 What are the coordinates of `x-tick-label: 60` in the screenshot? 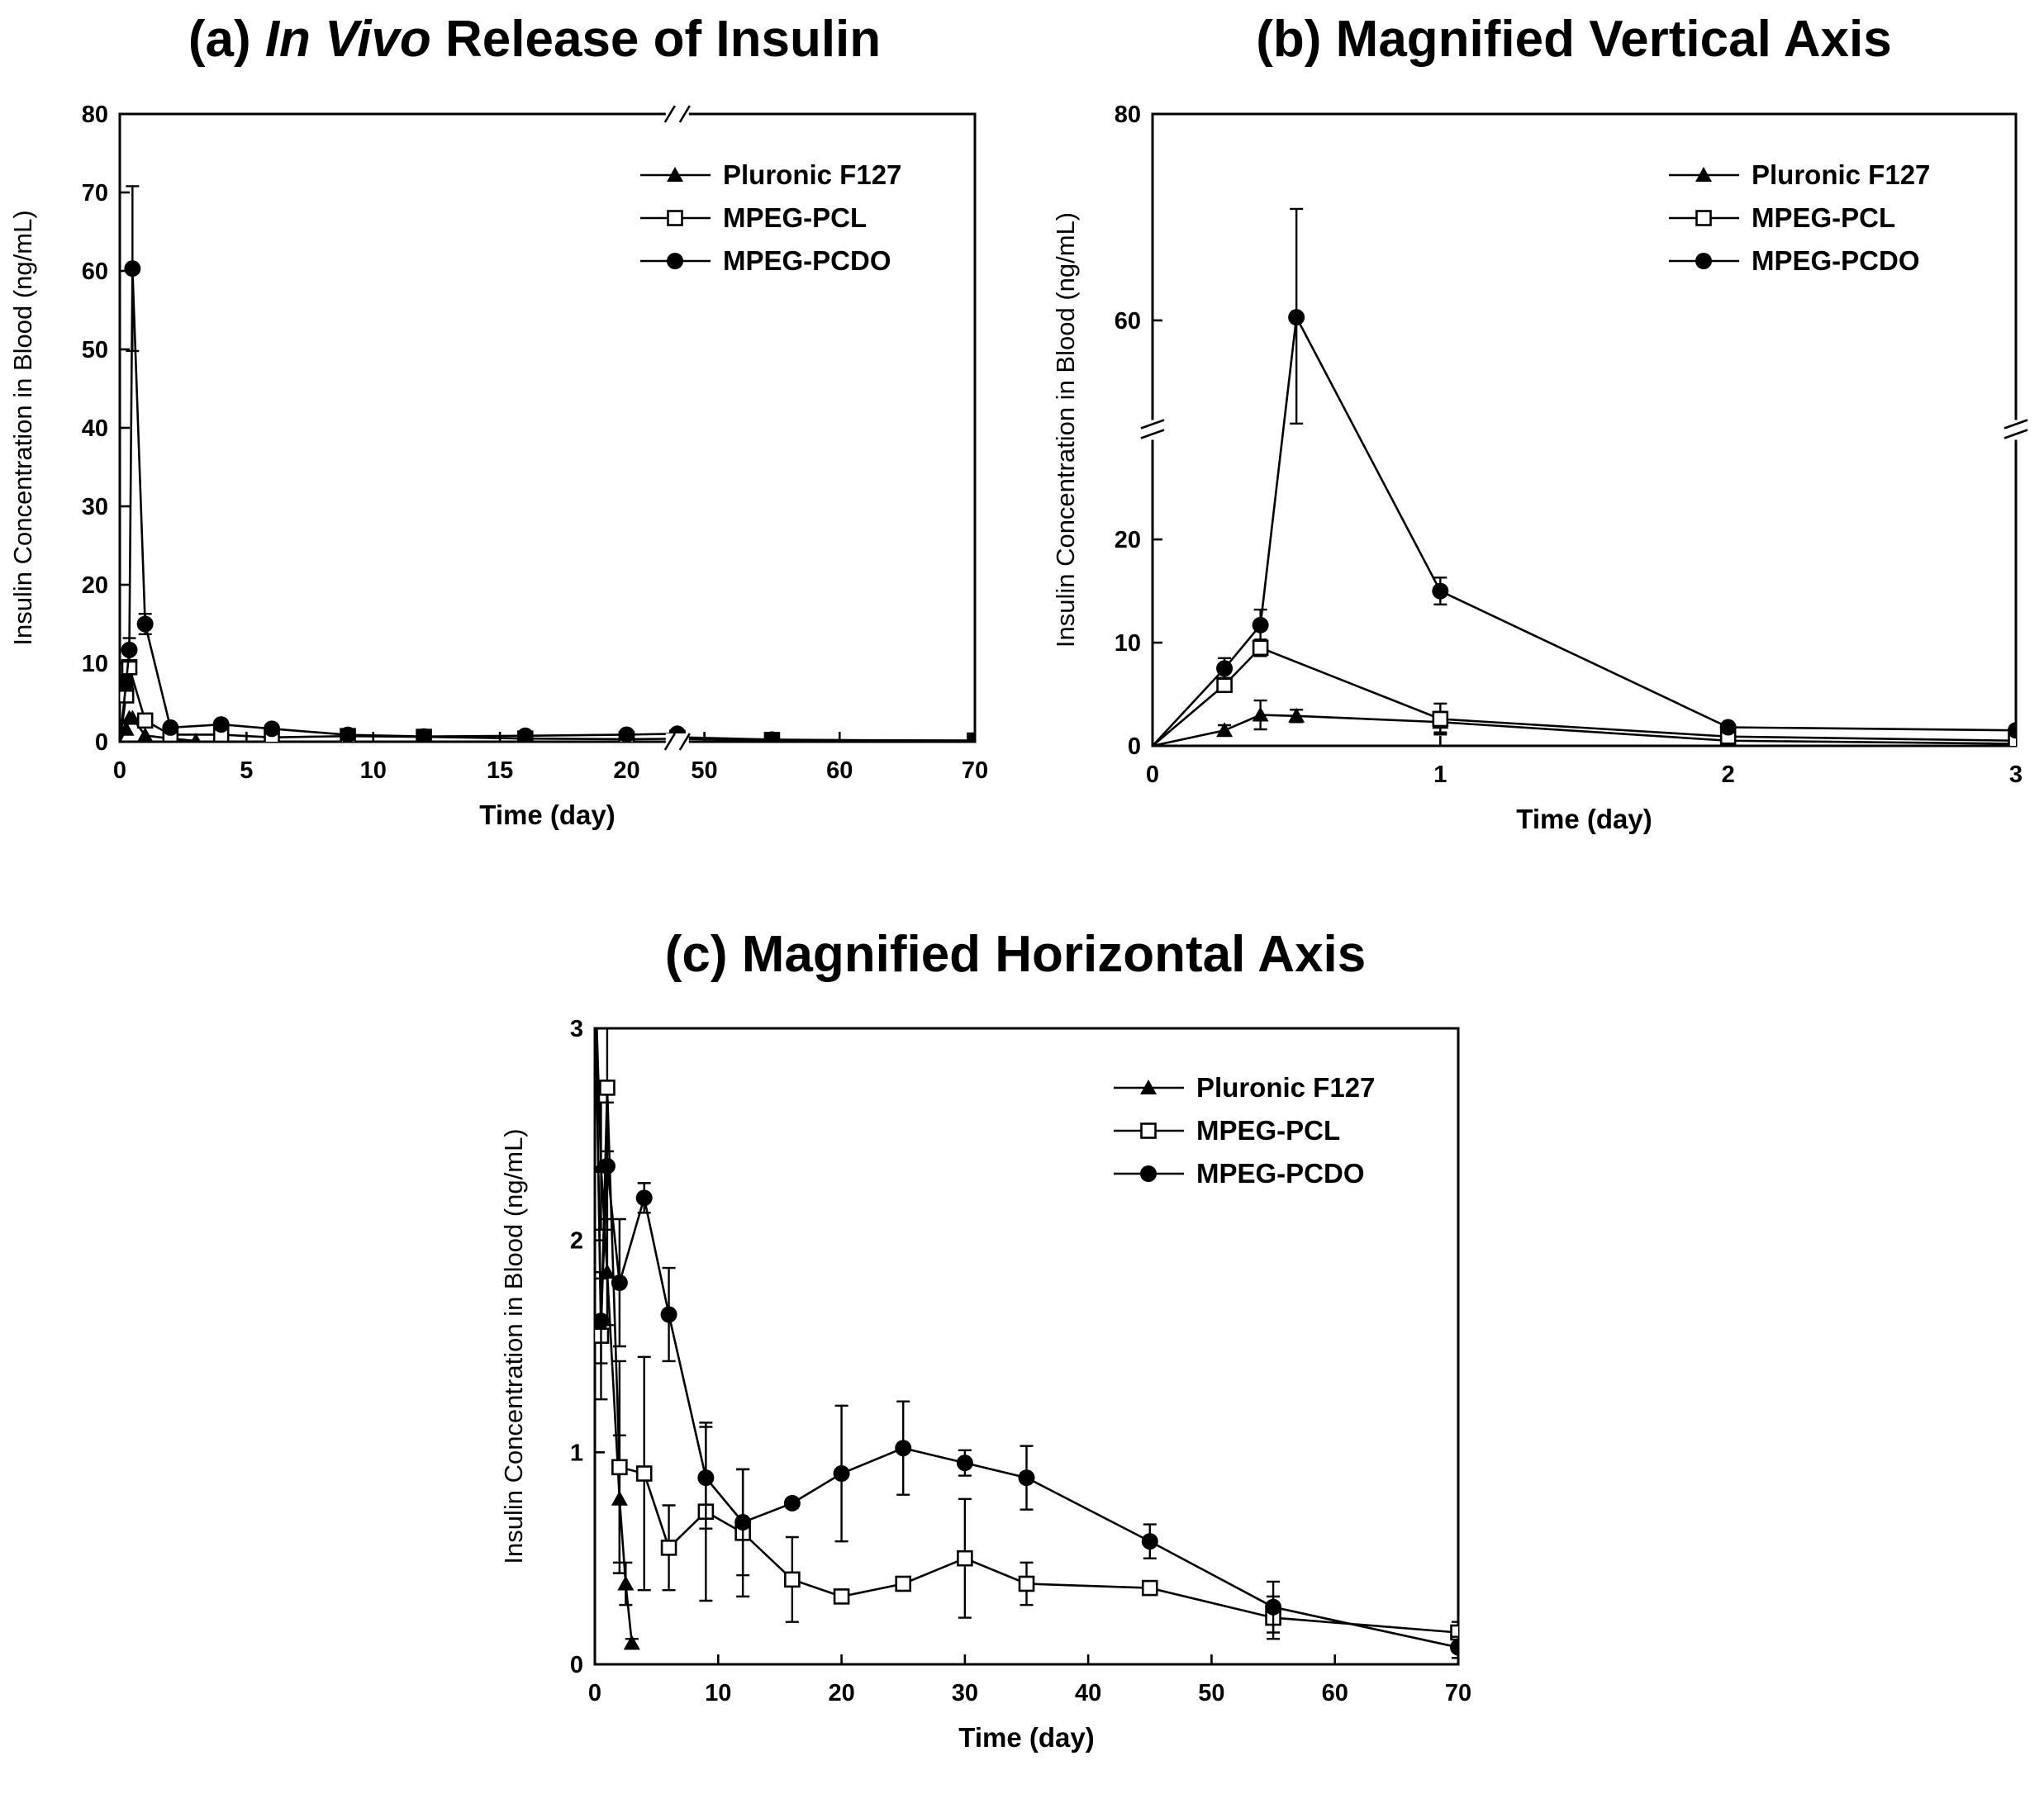 It's located at (839, 770).